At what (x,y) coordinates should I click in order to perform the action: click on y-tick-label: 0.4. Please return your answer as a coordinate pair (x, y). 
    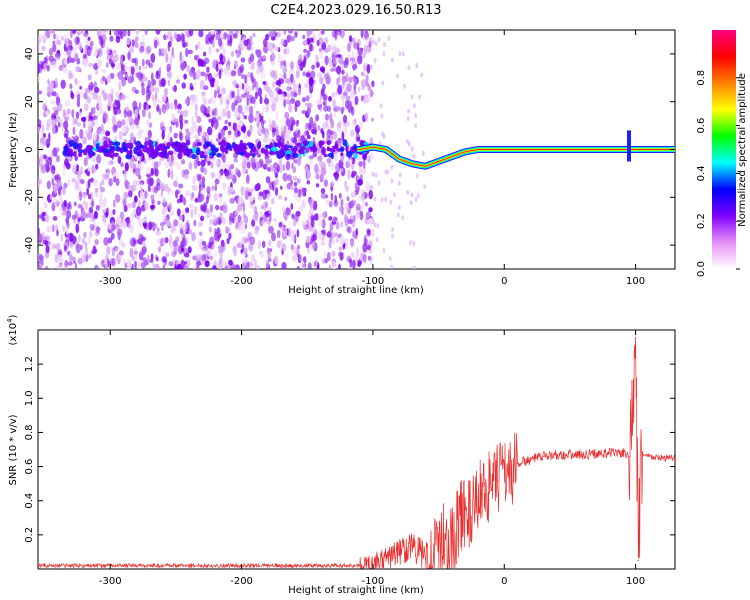
    Looking at the image, I should click on (29, 501).